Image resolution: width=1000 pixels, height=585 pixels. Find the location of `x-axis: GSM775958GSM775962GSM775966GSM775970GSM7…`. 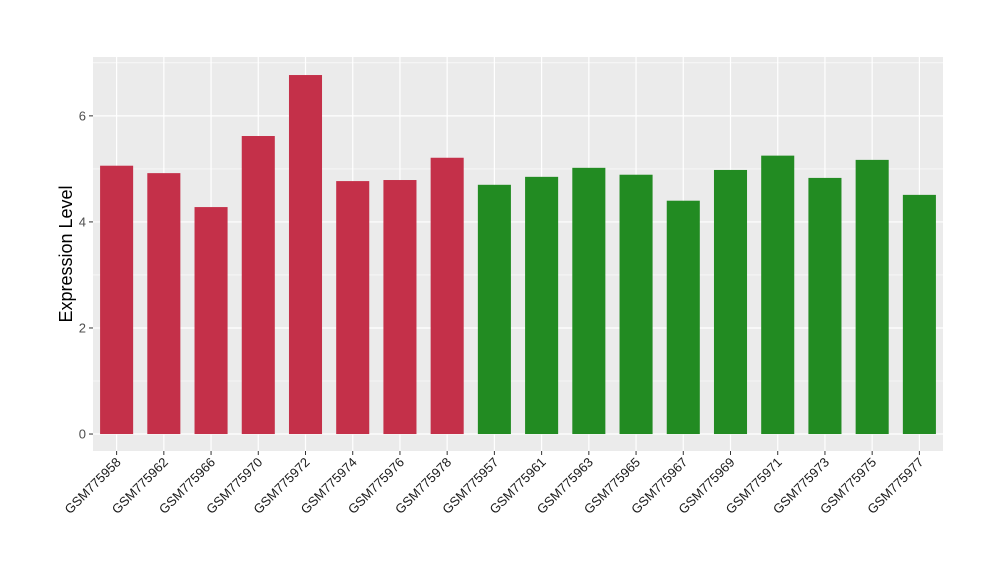

x-axis: GSM775958GSM775962GSM775966GSM775970GSM7… is located at coordinates (494, 484).